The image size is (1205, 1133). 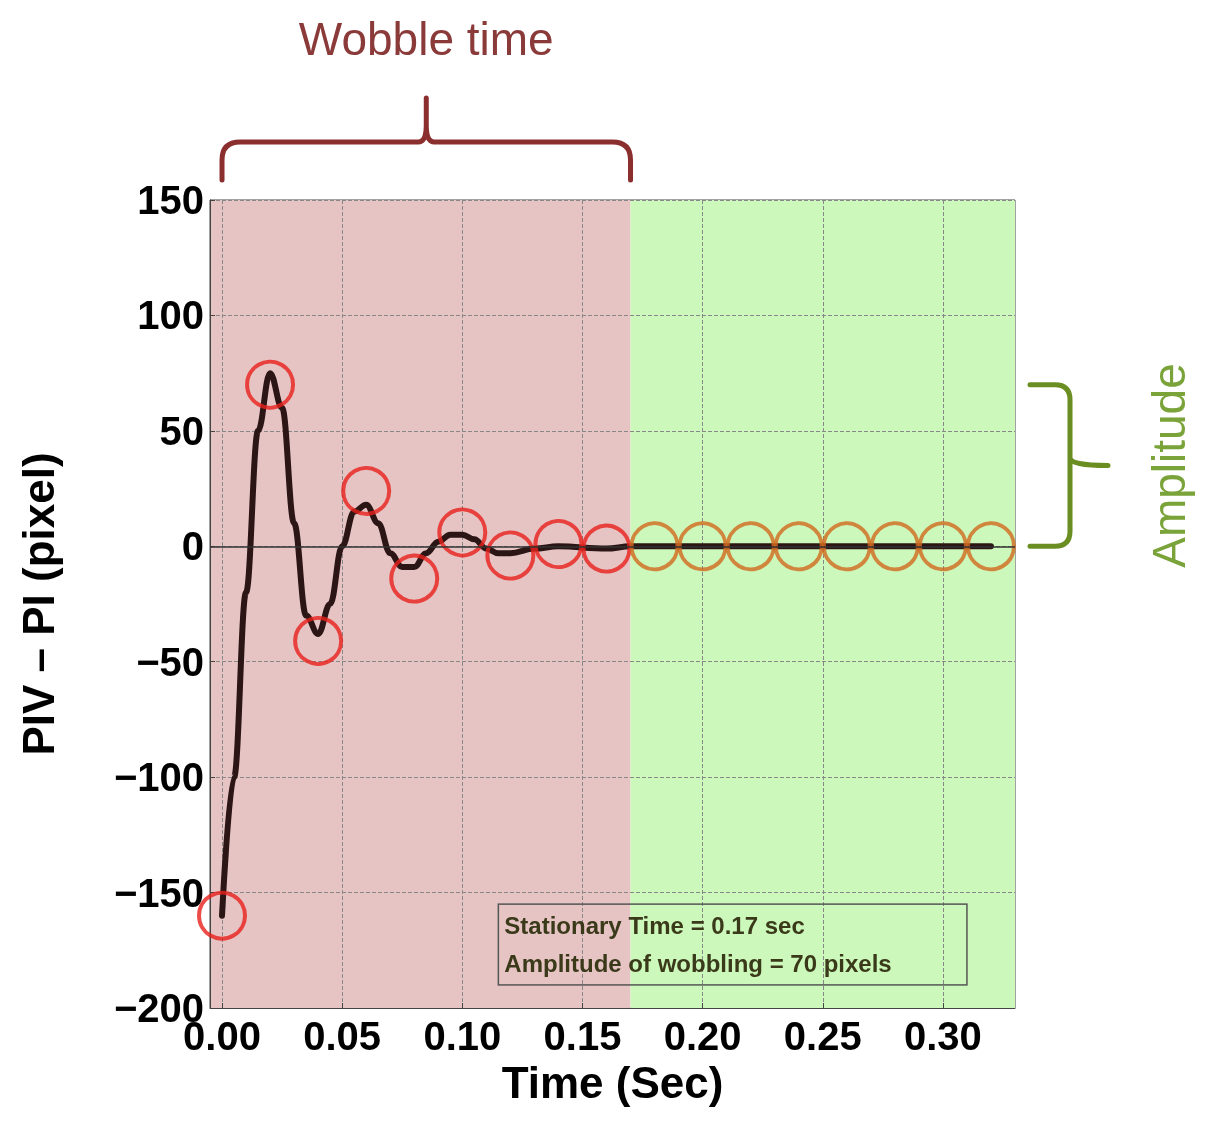 I want to click on x-tick-label: 0.15, so click(x=582, y=1036).